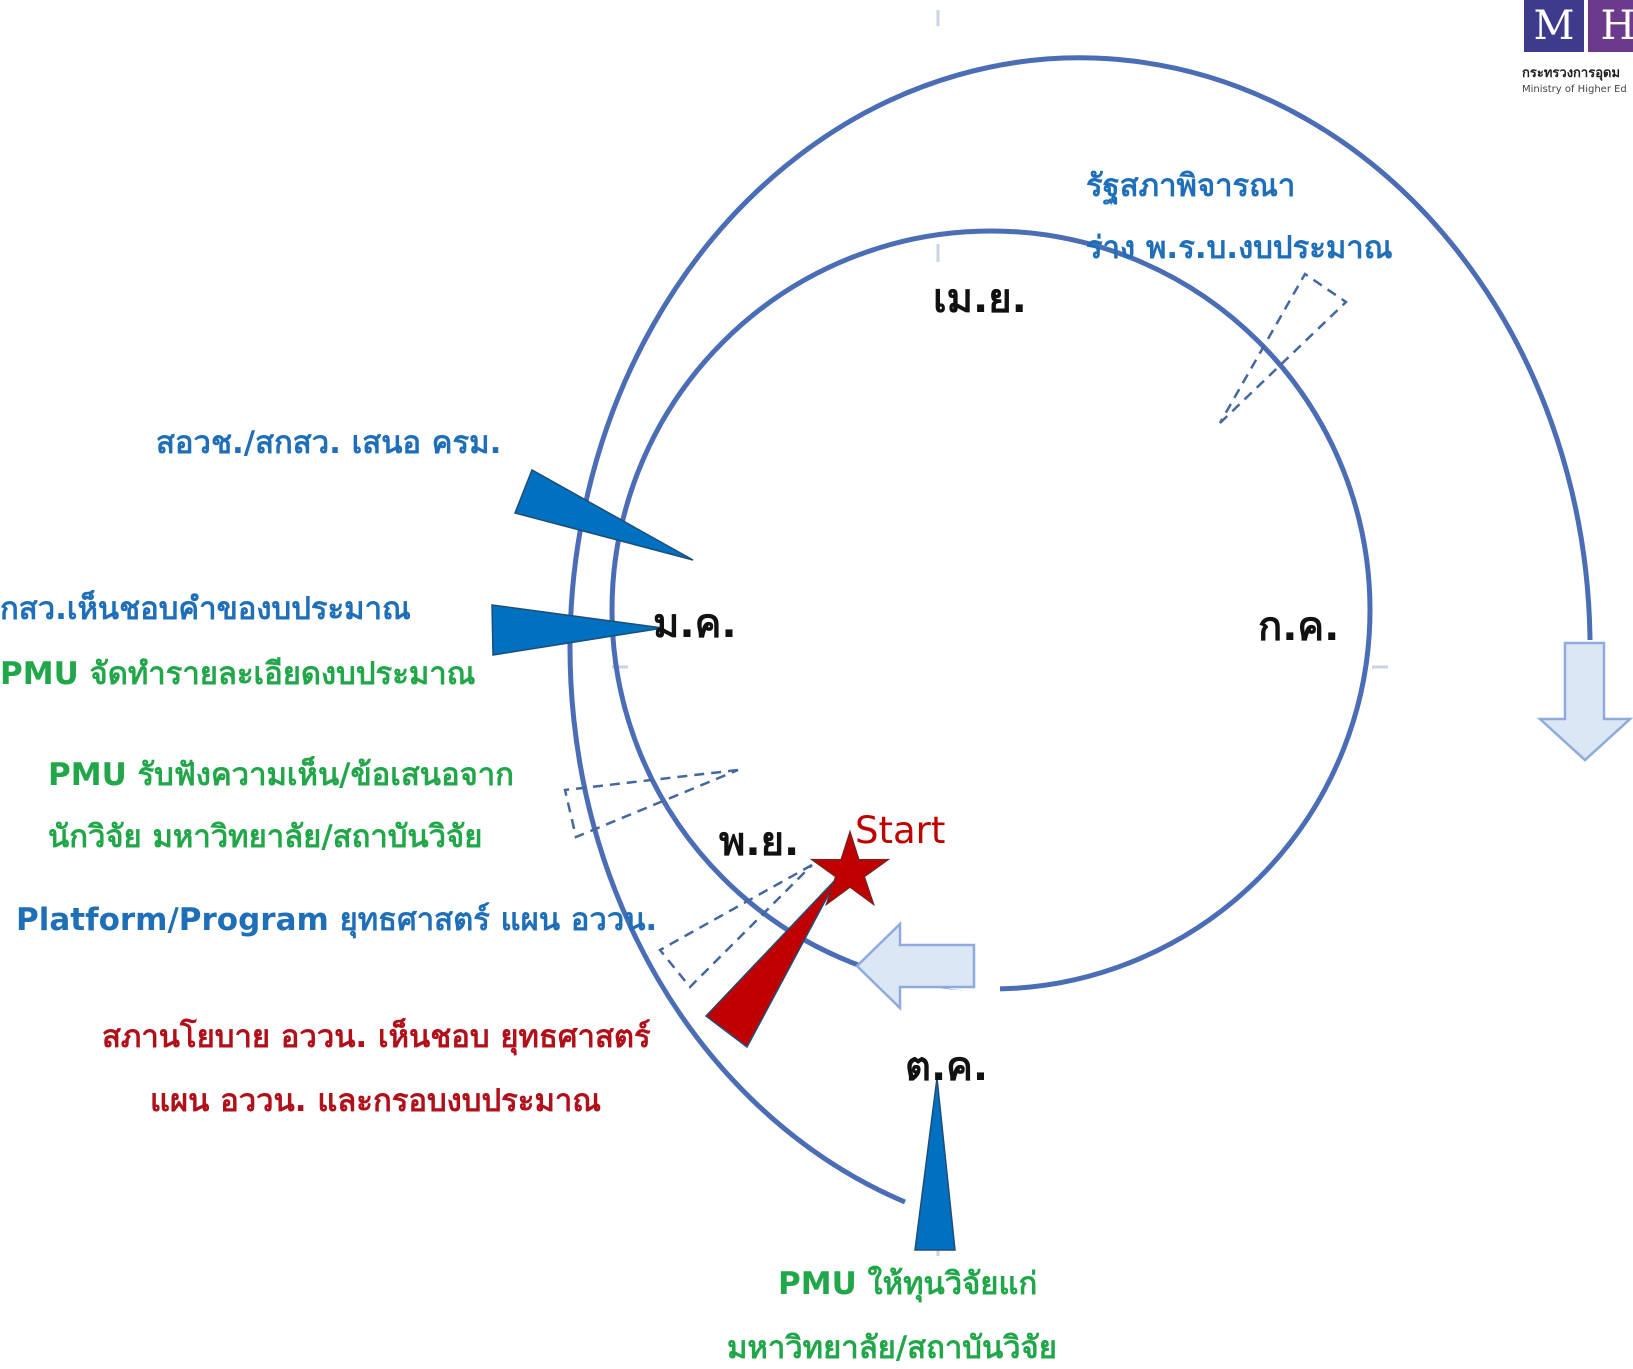 The image size is (1633, 1369). What do you see at coordinates (695, 624) in the screenshot?
I see `month-jan: ม.ค.` at bounding box center [695, 624].